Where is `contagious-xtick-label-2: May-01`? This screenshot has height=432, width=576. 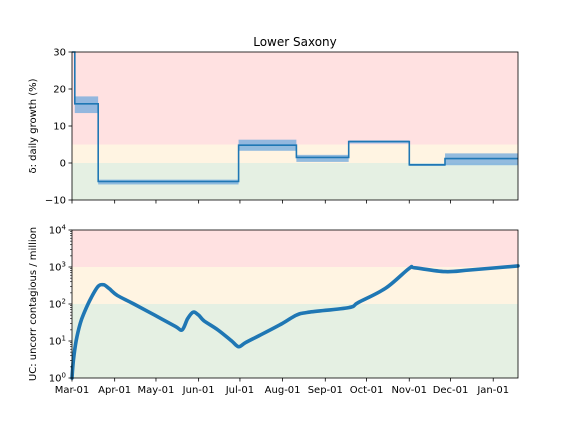
contagious-xtick-label-2: May-01 is located at coordinates (156, 390).